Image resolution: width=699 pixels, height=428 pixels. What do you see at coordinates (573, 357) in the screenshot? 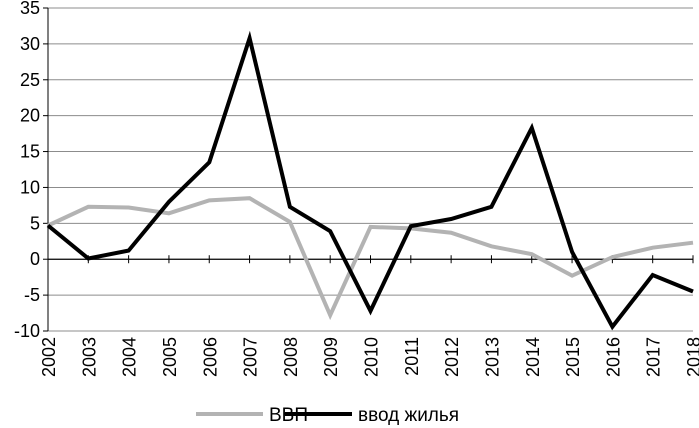
I see `x-tick-label: 2015` at bounding box center [573, 357].